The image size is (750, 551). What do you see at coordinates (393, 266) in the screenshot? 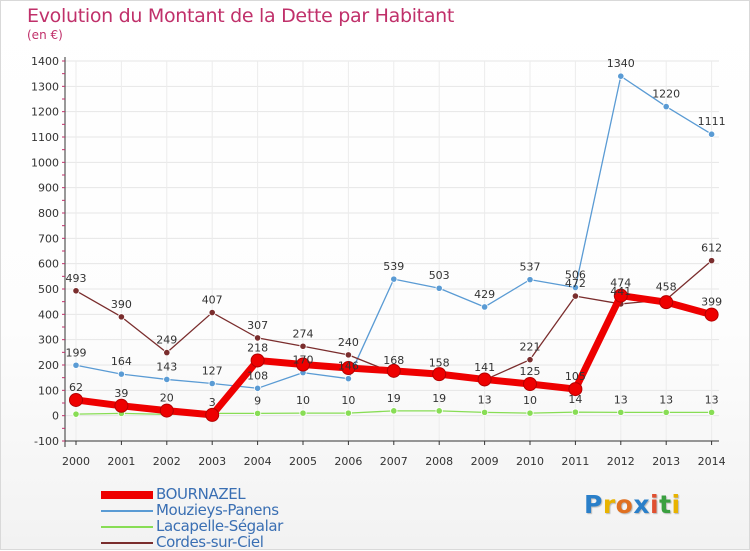
I see `data-label: 539` at bounding box center [393, 266].